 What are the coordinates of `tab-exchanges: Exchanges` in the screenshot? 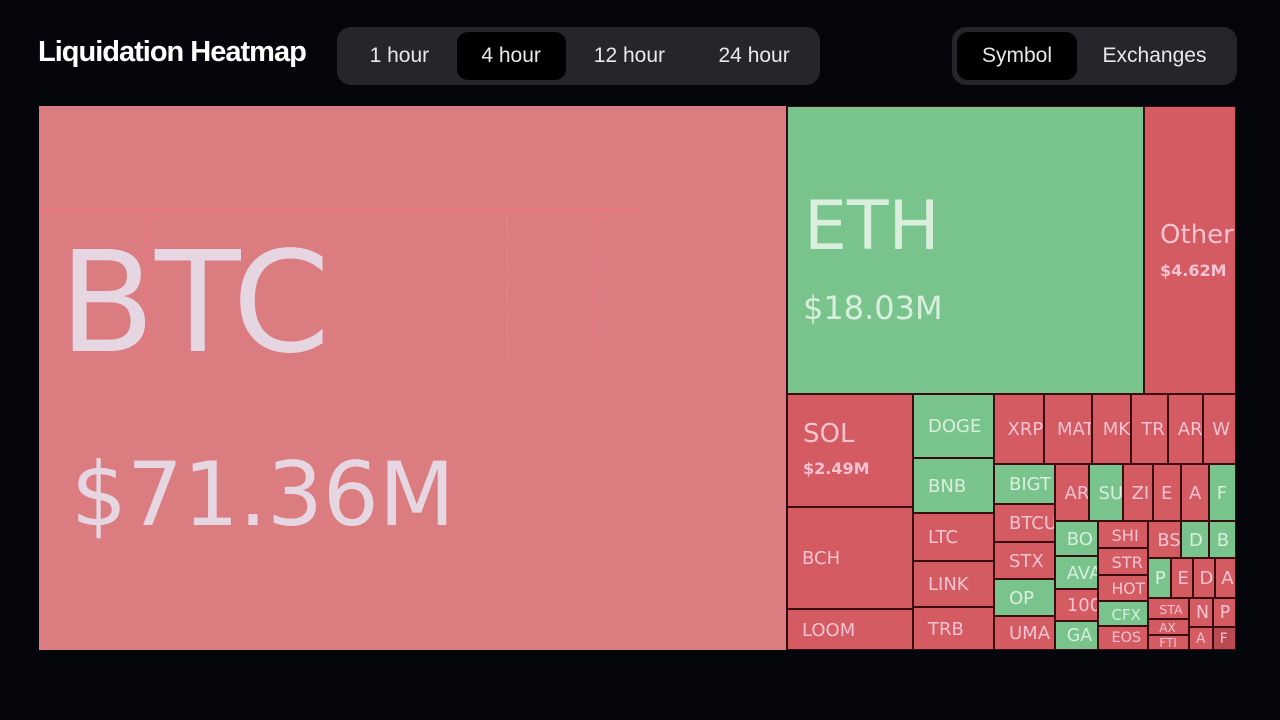 It's located at (1154, 55).